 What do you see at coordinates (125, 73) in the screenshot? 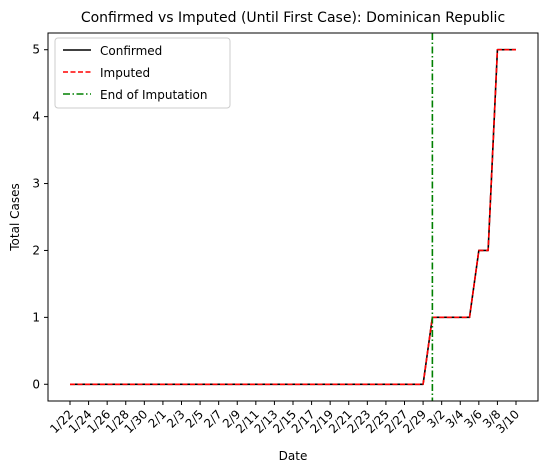
I see `legend-label-imputed: Imputed` at bounding box center [125, 73].